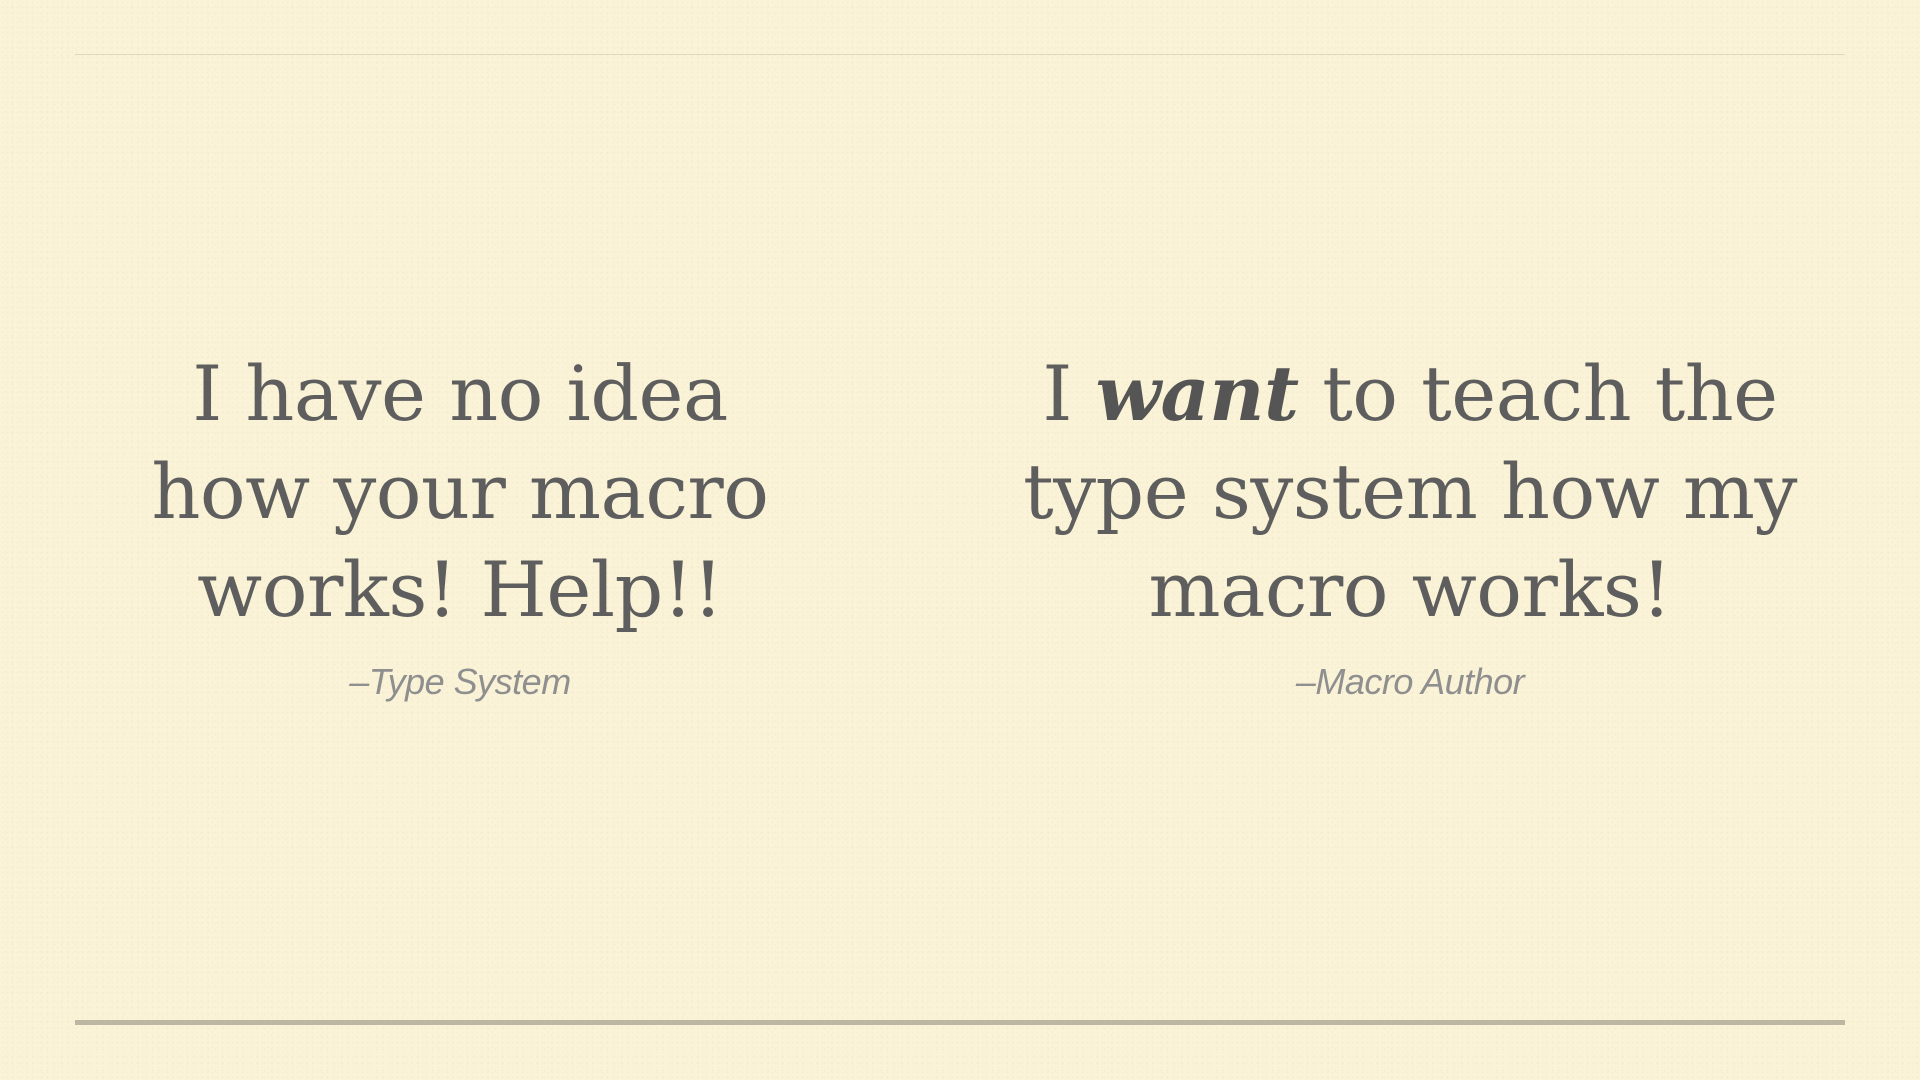  What do you see at coordinates (460, 589) in the screenshot?
I see `quote-line: works! Help!!` at bounding box center [460, 589].